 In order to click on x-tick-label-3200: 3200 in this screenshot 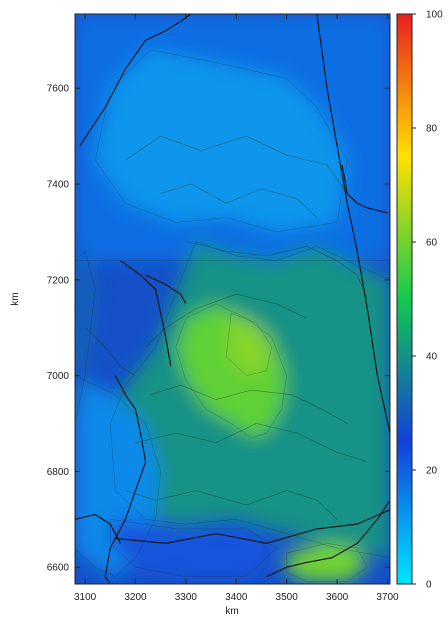, I will do `click(135, 597)`.